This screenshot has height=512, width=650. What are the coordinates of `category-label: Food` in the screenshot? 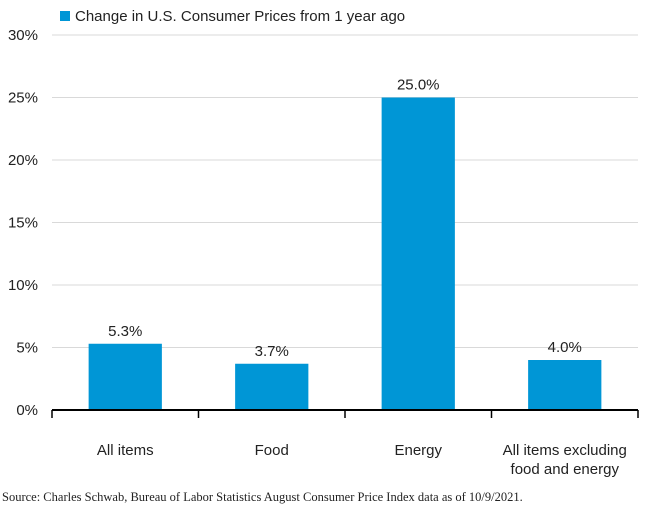 It's located at (272, 450).